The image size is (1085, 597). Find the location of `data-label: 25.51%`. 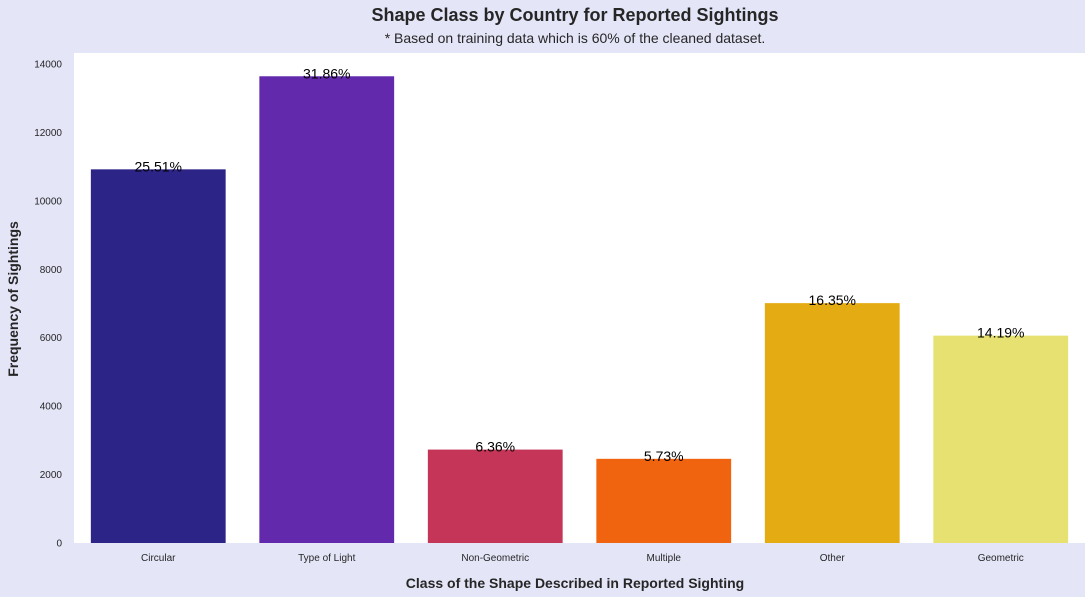

data-label: 25.51% is located at coordinates (158, 166).